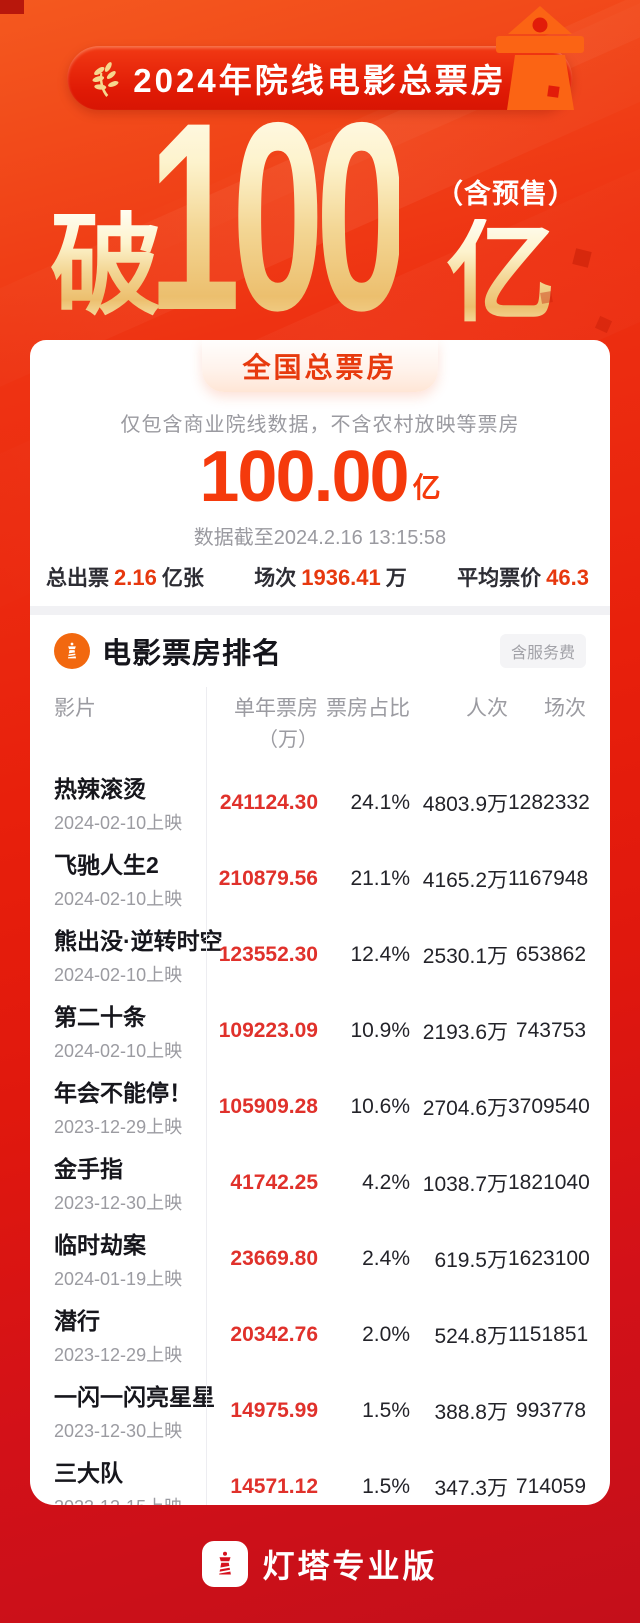  What do you see at coordinates (487, 708) in the screenshot?
I see `col-admissions: 人次` at bounding box center [487, 708].